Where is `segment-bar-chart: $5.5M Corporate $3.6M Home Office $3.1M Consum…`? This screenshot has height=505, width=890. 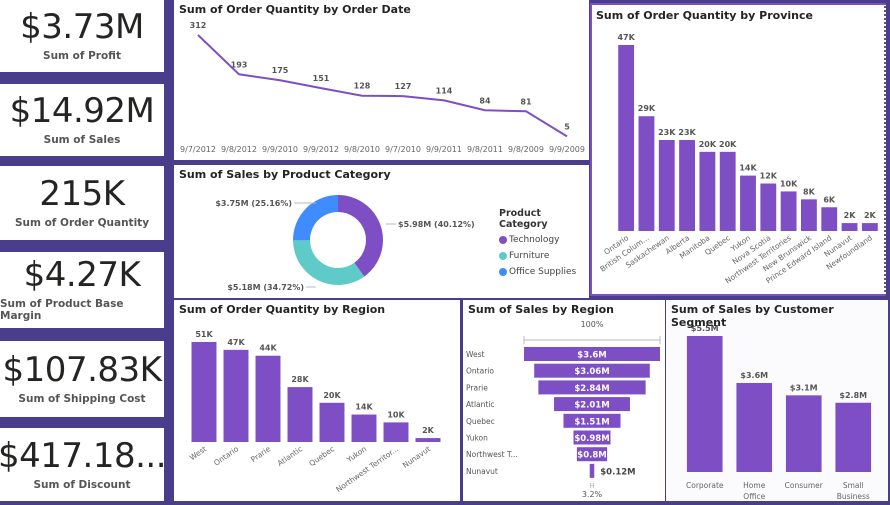
segment-bar-chart: $5.5M Corporate $3.6M Home Office $3.1M Consum… is located at coordinates (779, 412).